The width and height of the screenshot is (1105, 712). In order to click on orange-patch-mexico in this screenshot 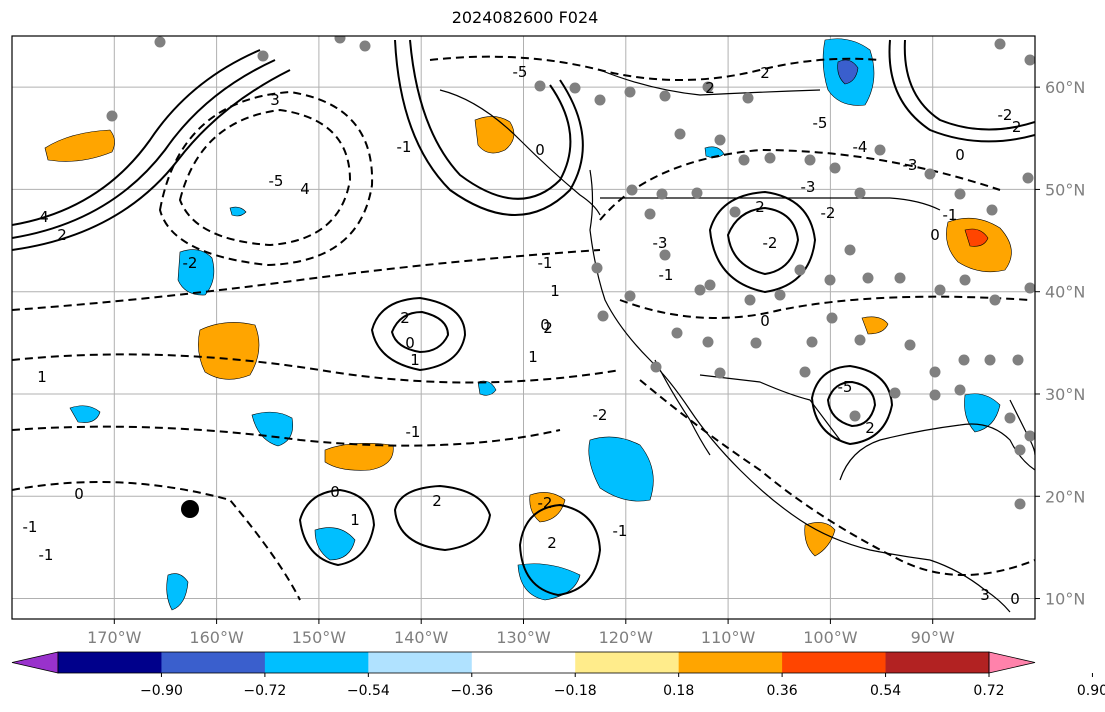, I will do `click(820, 539)`.